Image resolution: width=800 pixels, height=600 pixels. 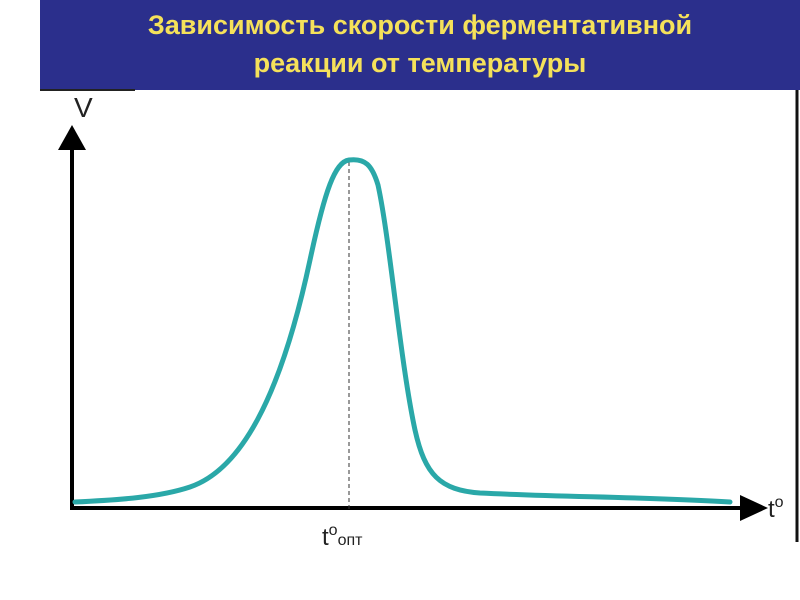 I want to click on label-sub: опт, so click(x=351, y=540).